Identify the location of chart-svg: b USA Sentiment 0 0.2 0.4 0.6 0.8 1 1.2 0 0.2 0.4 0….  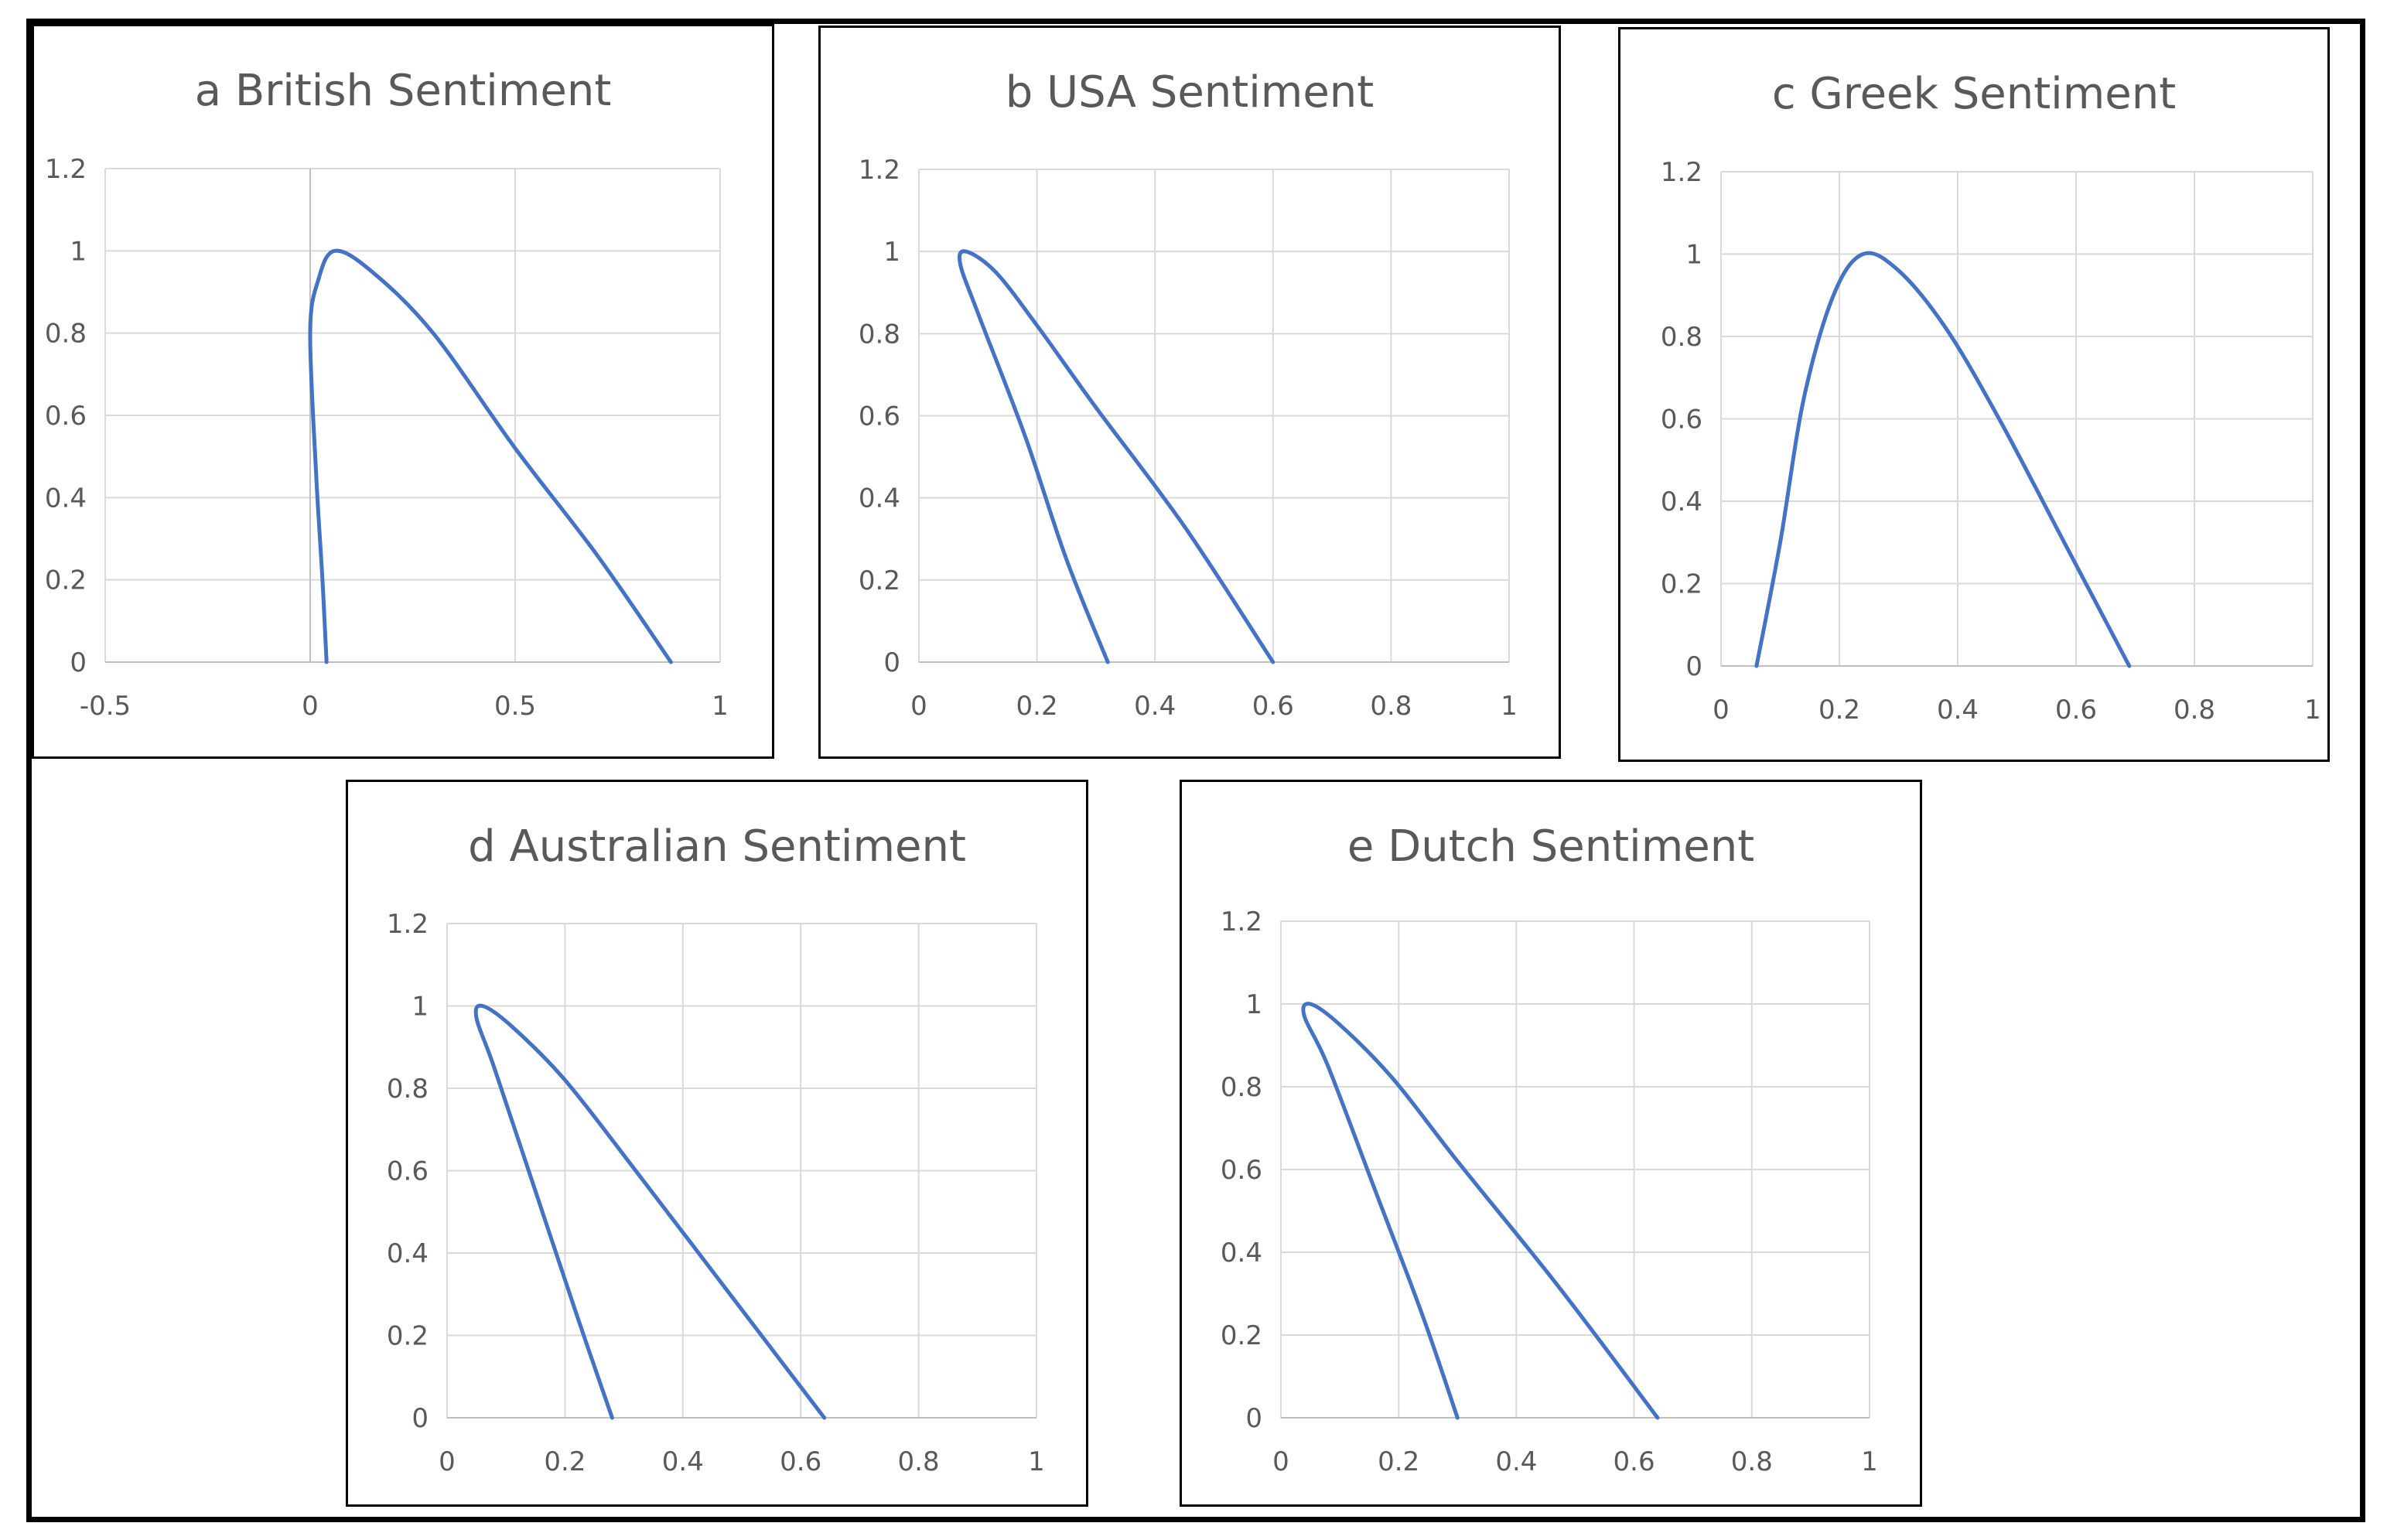
(1189, 395).